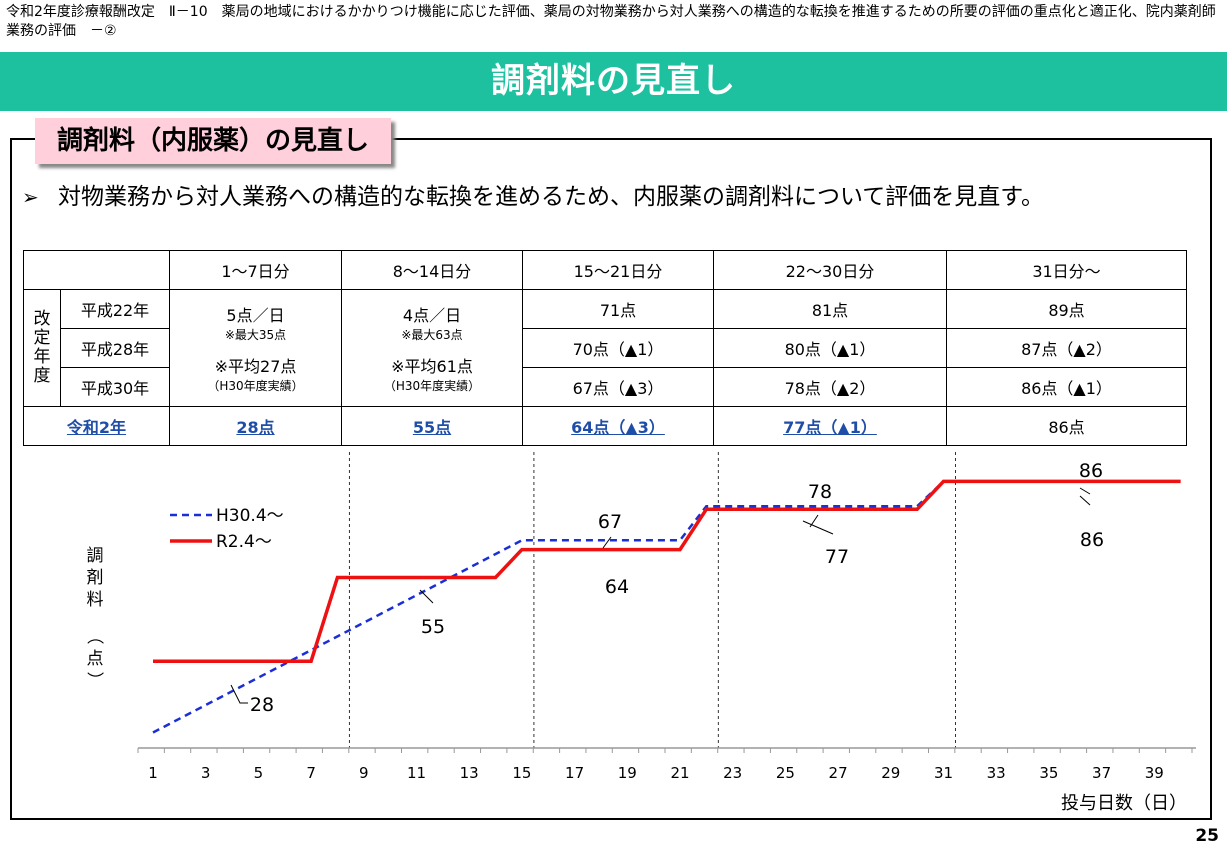  I want to click on annotation-label: 77, so click(837, 557).